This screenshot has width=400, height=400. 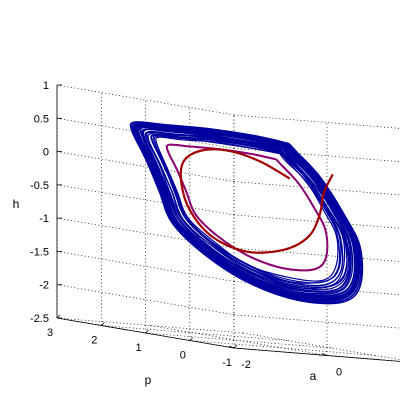 I want to click on tick-label-p: 2, so click(x=94, y=341).